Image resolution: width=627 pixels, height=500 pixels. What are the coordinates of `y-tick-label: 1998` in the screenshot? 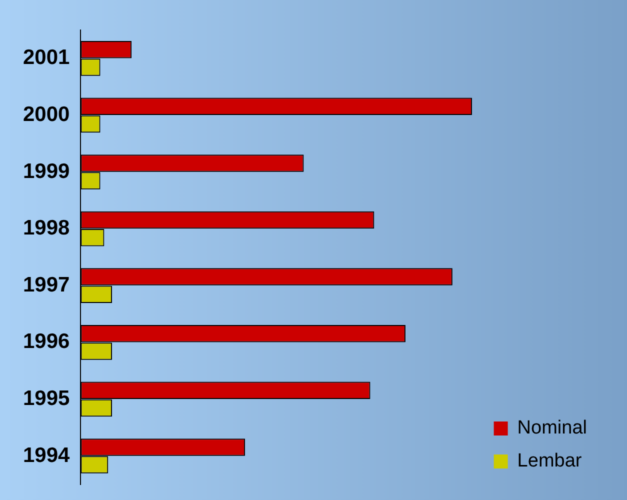 It's located at (46, 228).